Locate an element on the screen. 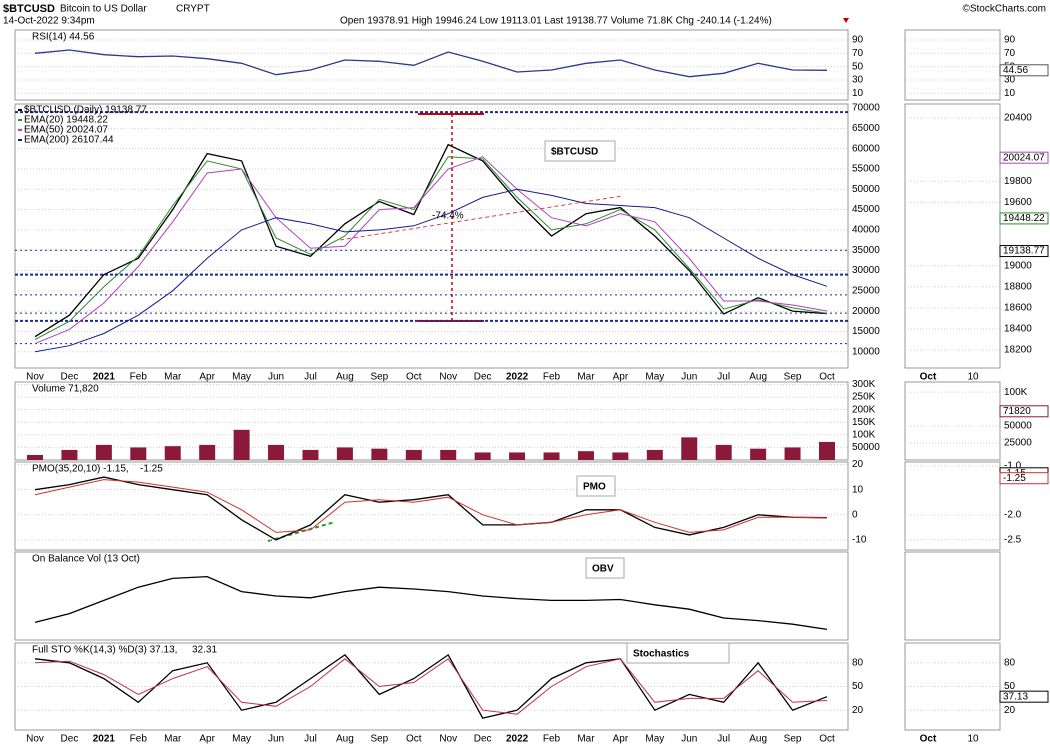 This screenshot has width=1050, height=750. mini-y-tick-label: 10 is located at coordinates (1010, 93).